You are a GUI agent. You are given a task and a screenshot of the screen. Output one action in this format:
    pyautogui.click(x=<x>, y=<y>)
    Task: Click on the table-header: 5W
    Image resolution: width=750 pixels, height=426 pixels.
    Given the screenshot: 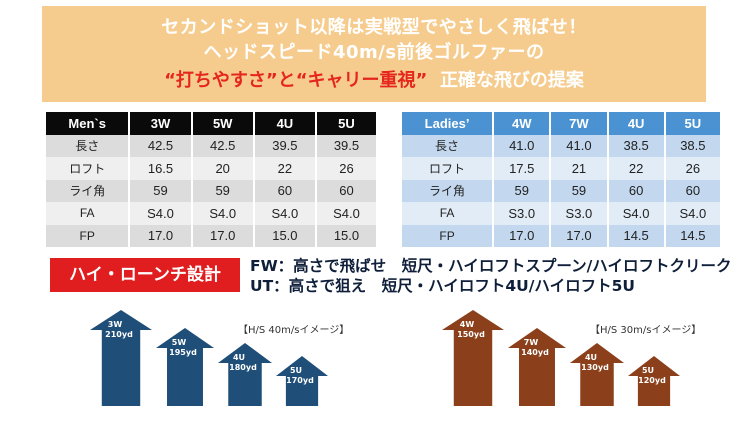 What is the action you would take?
    pyautogui.click(x=223, y=123)
    